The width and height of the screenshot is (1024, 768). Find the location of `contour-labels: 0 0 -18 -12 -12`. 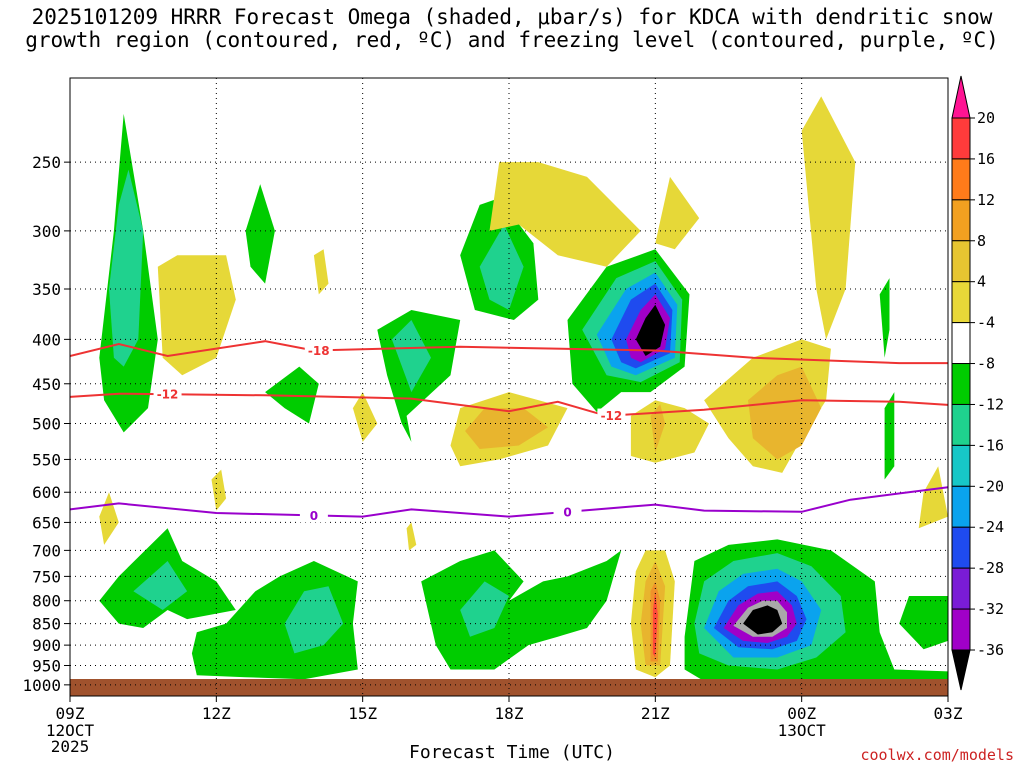

contour-labels: 0 0 -18 -12 -12 is located at coordinates (389, 433).